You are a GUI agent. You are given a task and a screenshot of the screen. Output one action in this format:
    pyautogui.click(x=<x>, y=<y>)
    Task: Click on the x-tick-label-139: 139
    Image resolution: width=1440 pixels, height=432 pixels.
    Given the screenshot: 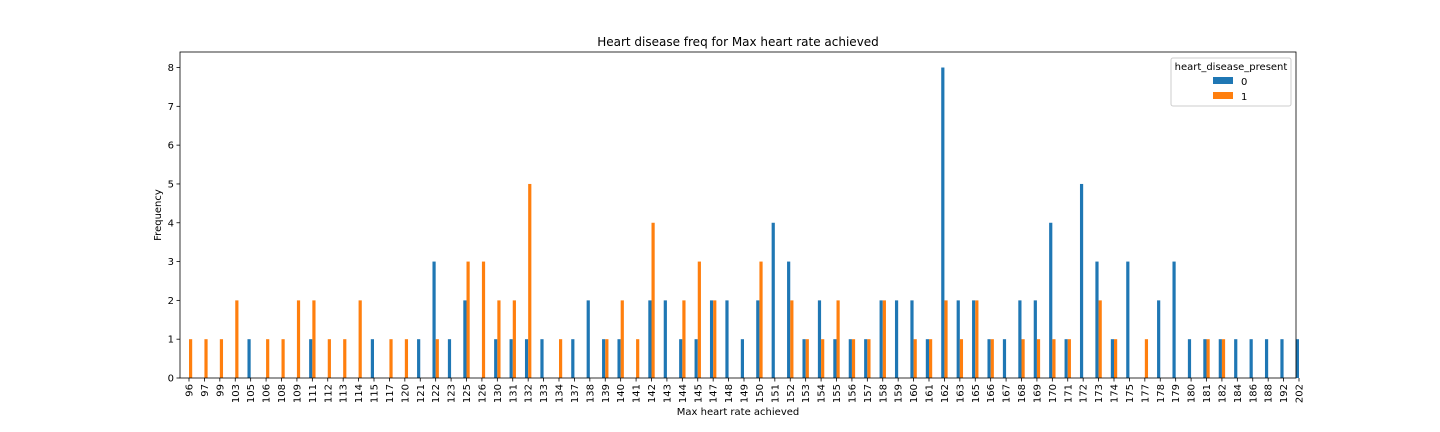 What is the action you would take?
    pyautogui.click(x=606, y=393)
    